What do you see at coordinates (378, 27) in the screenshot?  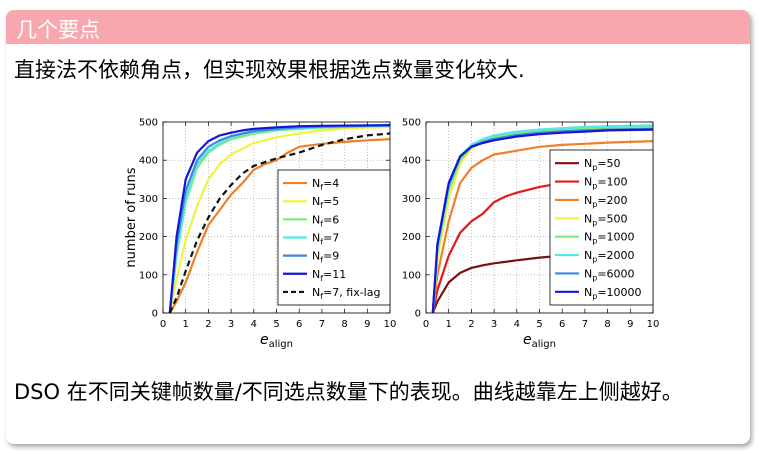 I see `block-header: 几个要点` at bounding box center [378, 27].